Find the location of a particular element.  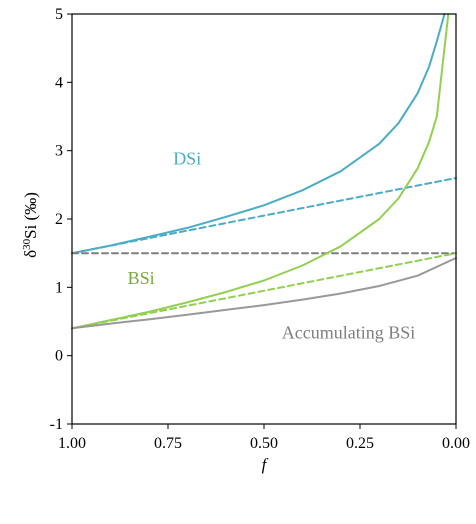

x-axis-title: f is located at coordinates (265, 464).